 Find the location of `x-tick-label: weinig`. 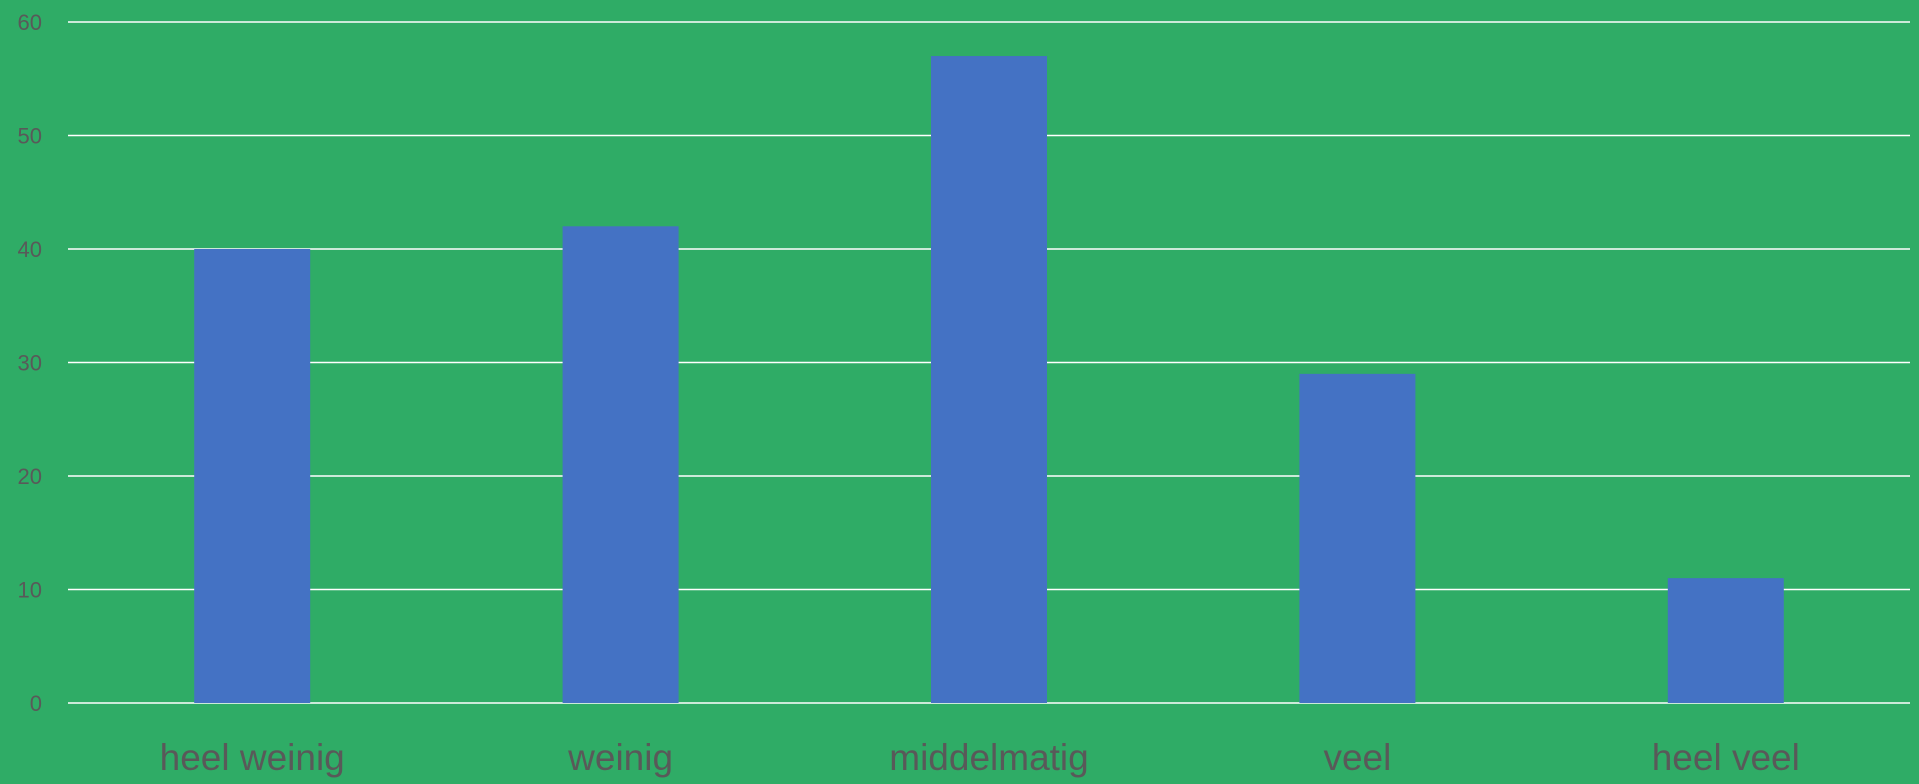

x-tick-label: weinig is located at coordinates (620, 757).